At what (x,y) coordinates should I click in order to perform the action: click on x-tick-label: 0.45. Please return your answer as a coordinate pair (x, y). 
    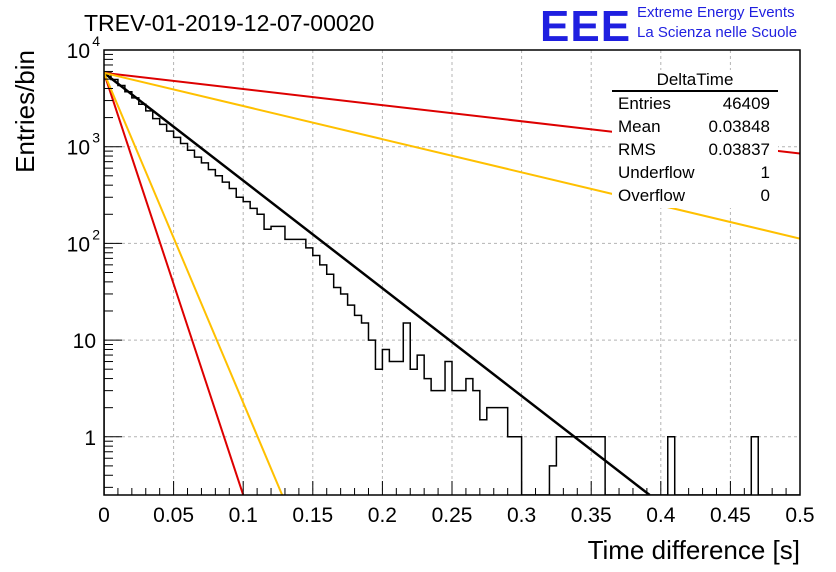
    Looking at the image, I should click on (730, 515).